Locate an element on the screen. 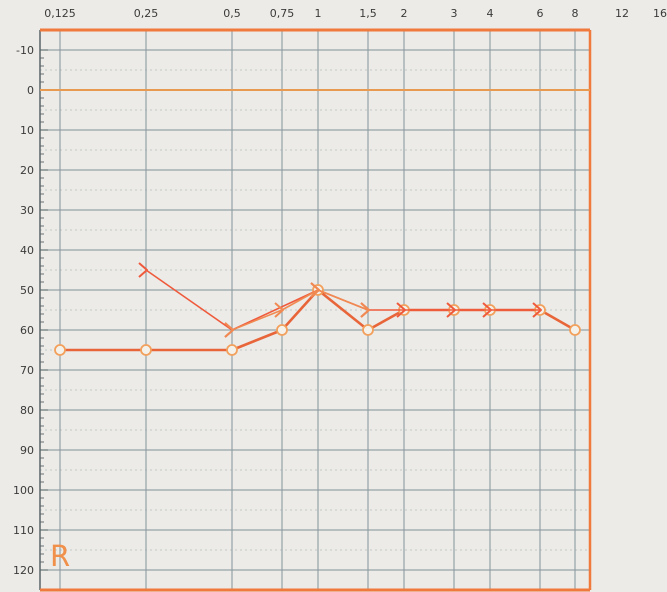 The height and width of the screenshot is (592, 667). ear-label: R is located at coordinates (60, 556).